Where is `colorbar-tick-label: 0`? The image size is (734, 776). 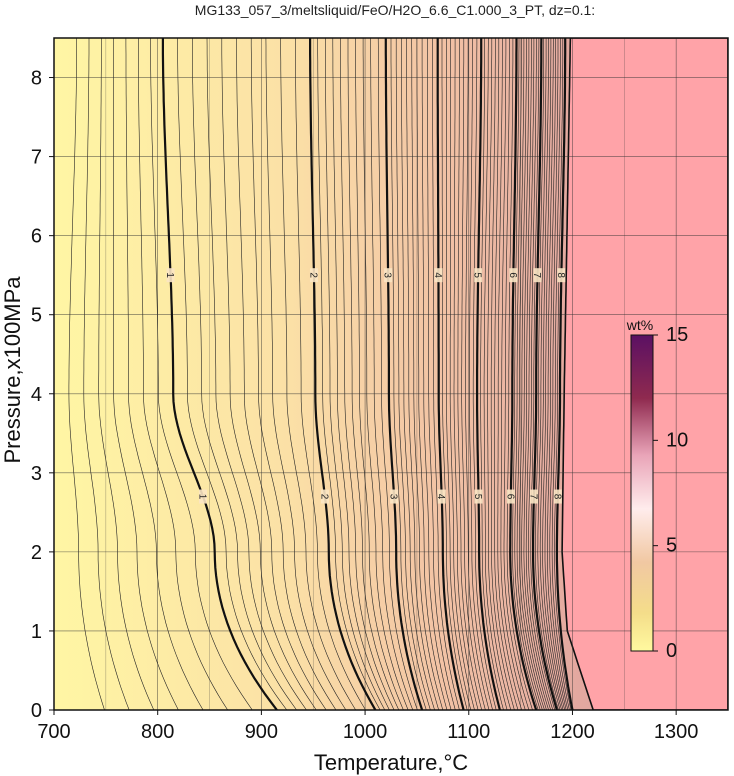 colorbar-tick-label: 0 is located at coordinates (671, 651).